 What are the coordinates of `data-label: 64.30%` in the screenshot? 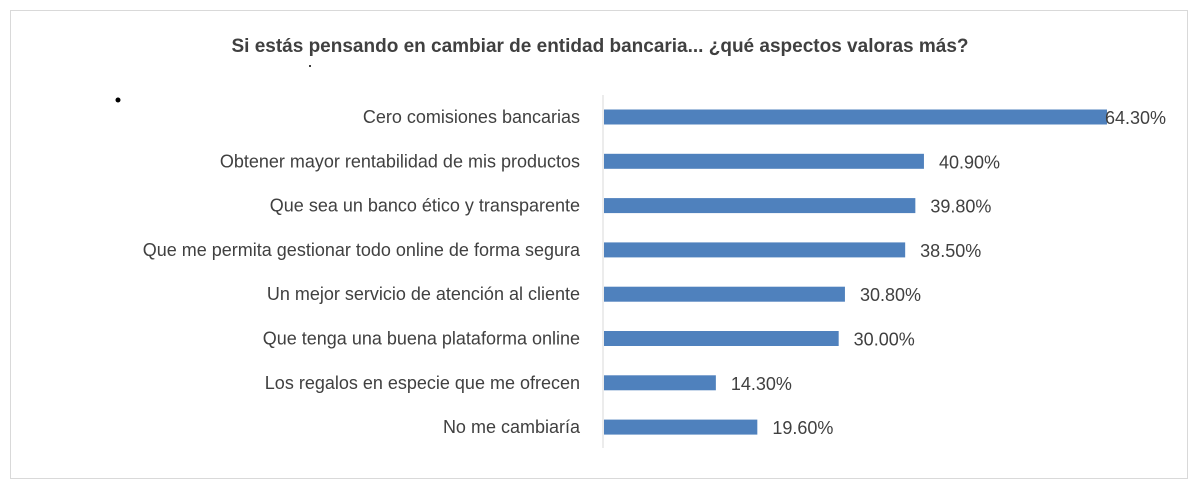 It's located at (1135, 118).